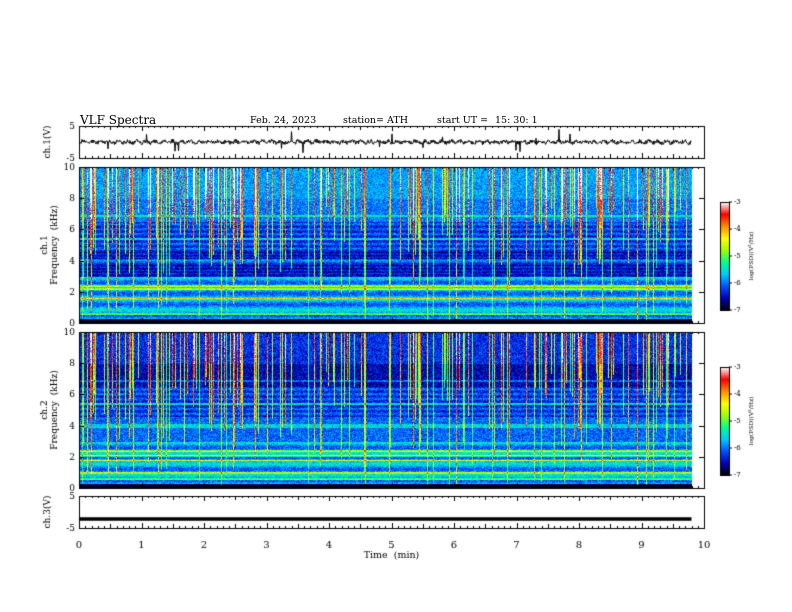 The height and width of the screenshot is (612, 792). What do you see at coordinates (375, 120) in the screenshot?
I see `station-label: station= ATH` at bounding box center [375, 120].